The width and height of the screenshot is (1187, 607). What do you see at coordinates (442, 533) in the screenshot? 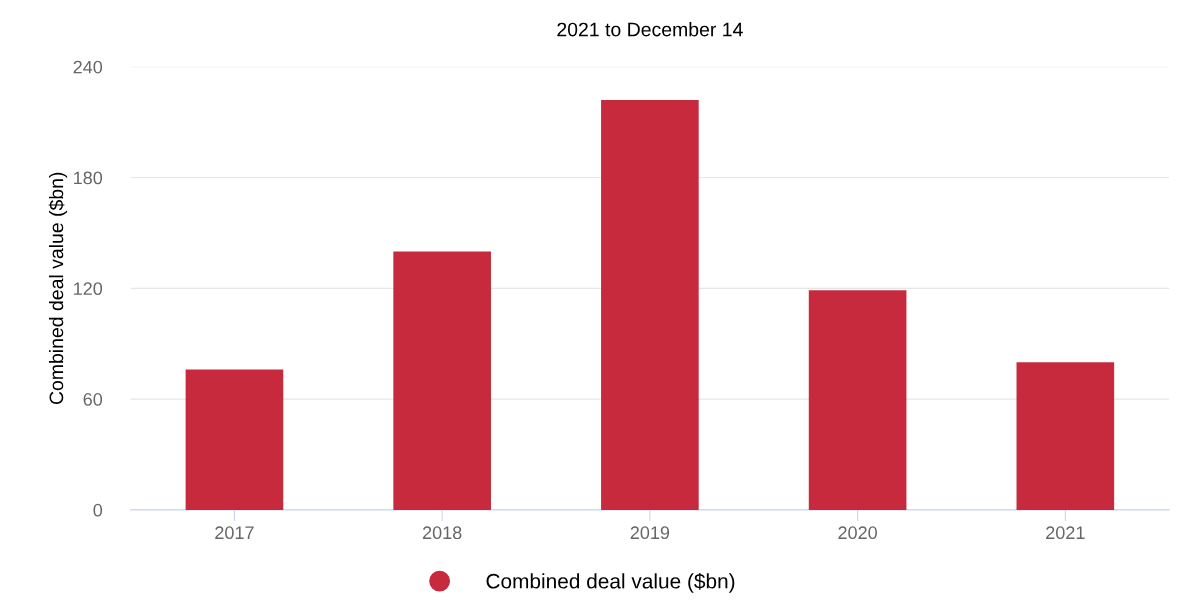
I see `x-tick-label: 2018` at bounding box center [442, 533].